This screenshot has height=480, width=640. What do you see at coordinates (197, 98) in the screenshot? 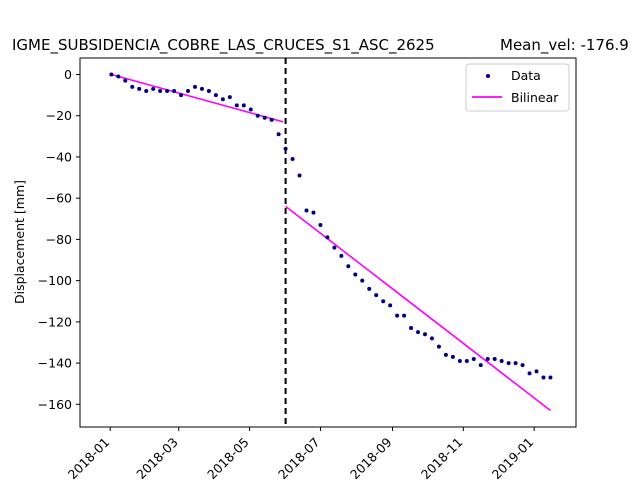
I see `bilinear-fit-segment` at bounding box center [197, 98].